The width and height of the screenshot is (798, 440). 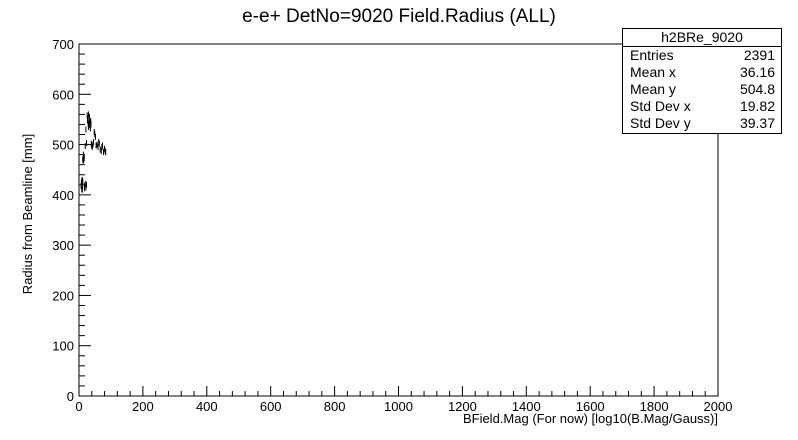 I want to click on stats-row-std-dev-y: Std Dev y 39.37, so click(x=702, y=123).